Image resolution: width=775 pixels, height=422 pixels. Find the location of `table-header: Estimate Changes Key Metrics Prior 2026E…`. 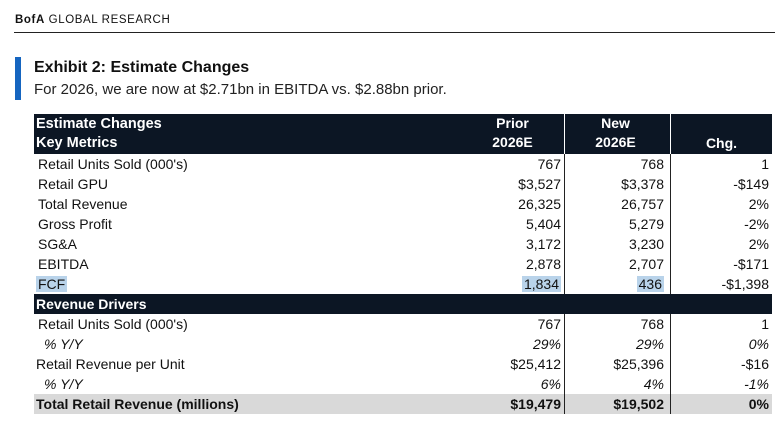

table-header: Estimate Changes Key Metrics Prior 2026E… is located at coordinates (403, 134).